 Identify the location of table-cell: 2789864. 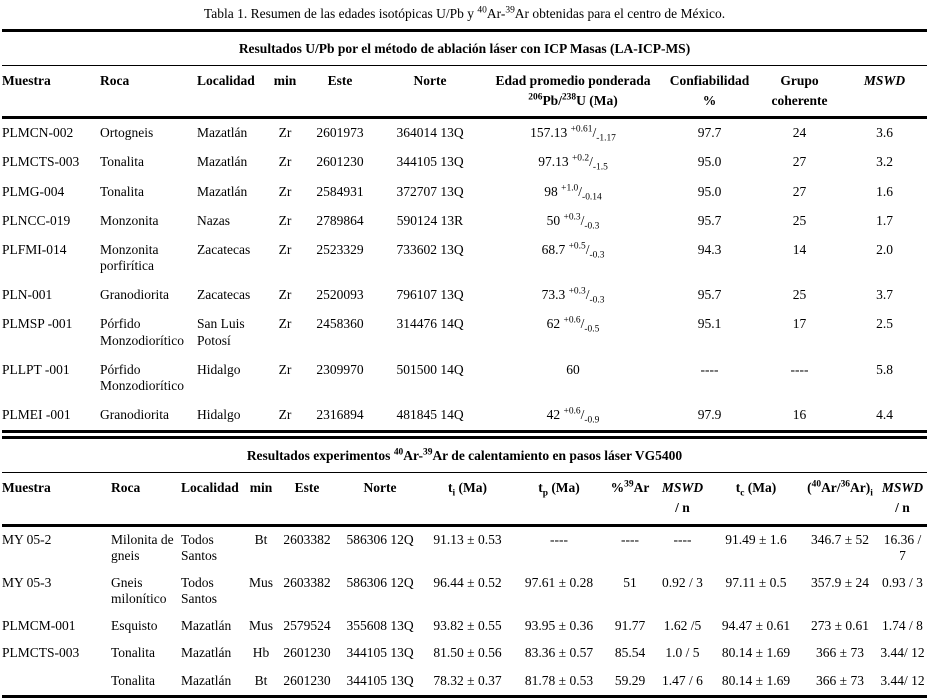
(340, 220).